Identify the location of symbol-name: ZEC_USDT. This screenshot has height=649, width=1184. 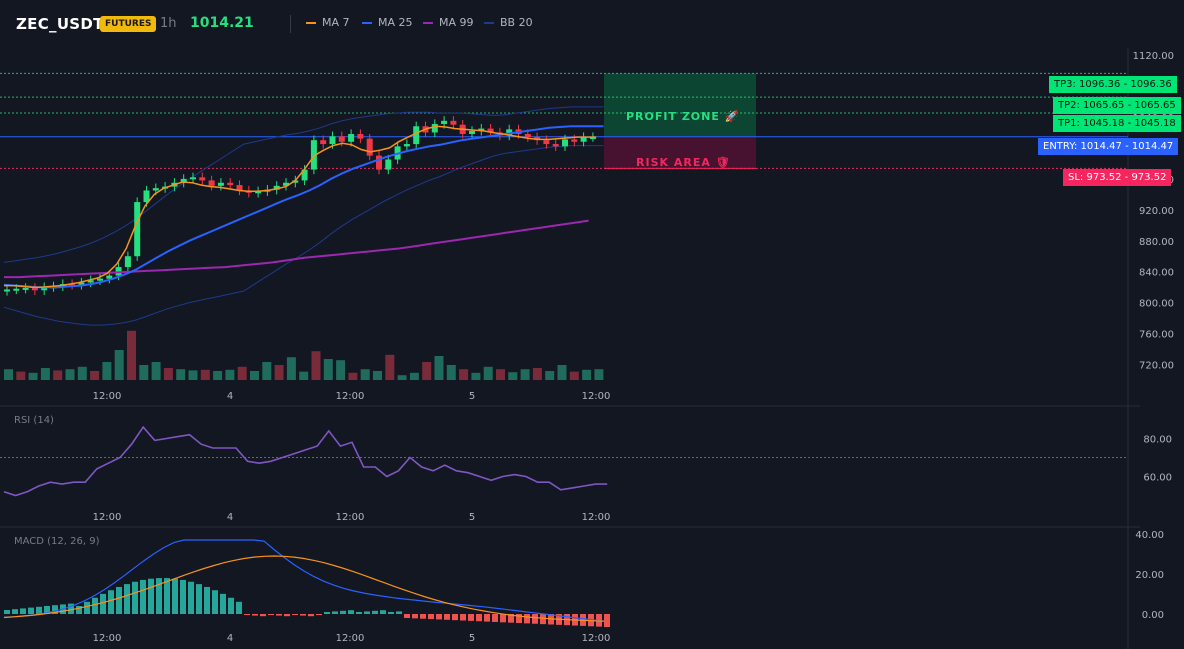
(60, 24).